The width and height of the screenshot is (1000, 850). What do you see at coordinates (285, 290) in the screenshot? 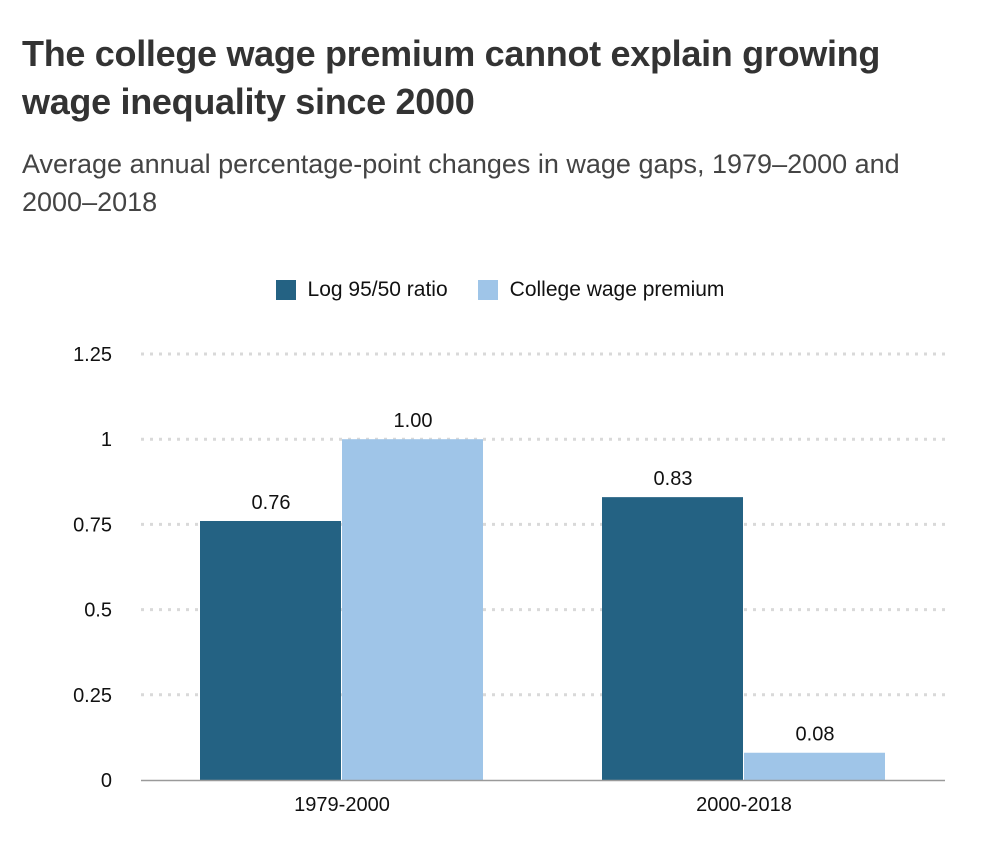
I see `legend-swatch-log-ratio` at bounding box center [285, 290].